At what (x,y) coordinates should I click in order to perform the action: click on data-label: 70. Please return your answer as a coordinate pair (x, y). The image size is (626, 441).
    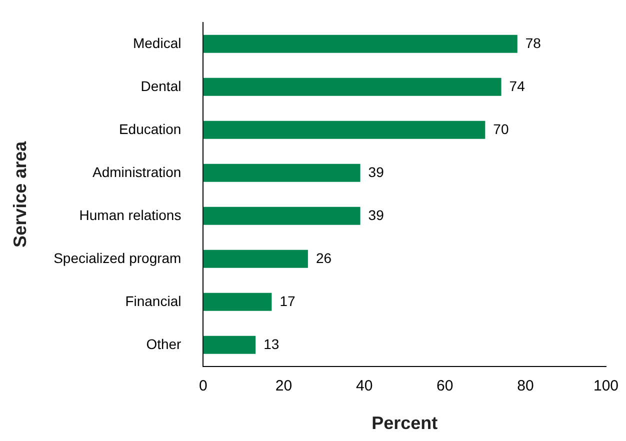
    Looking at the image, I should click on (501, 128).